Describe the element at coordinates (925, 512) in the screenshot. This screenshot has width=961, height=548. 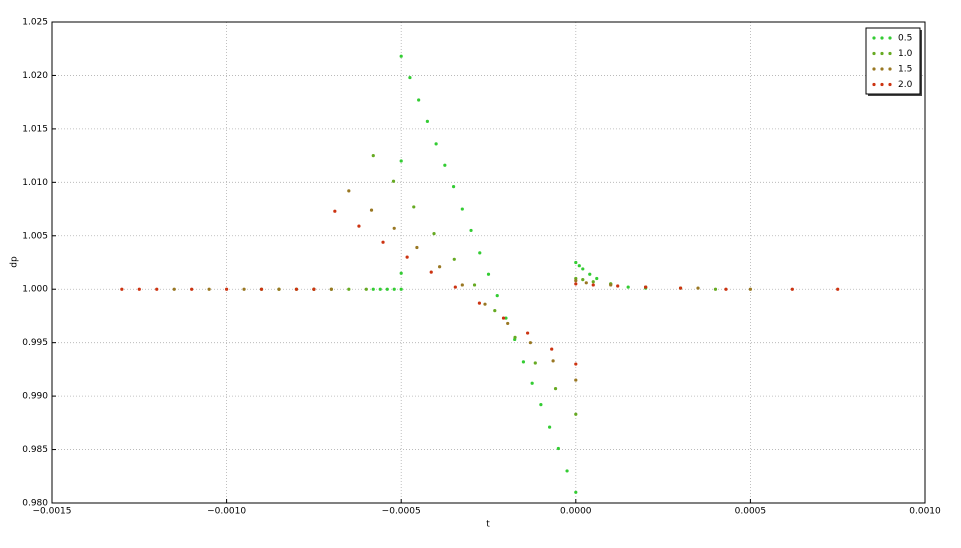
I see `x-tick-label: 0.0010` at that location.